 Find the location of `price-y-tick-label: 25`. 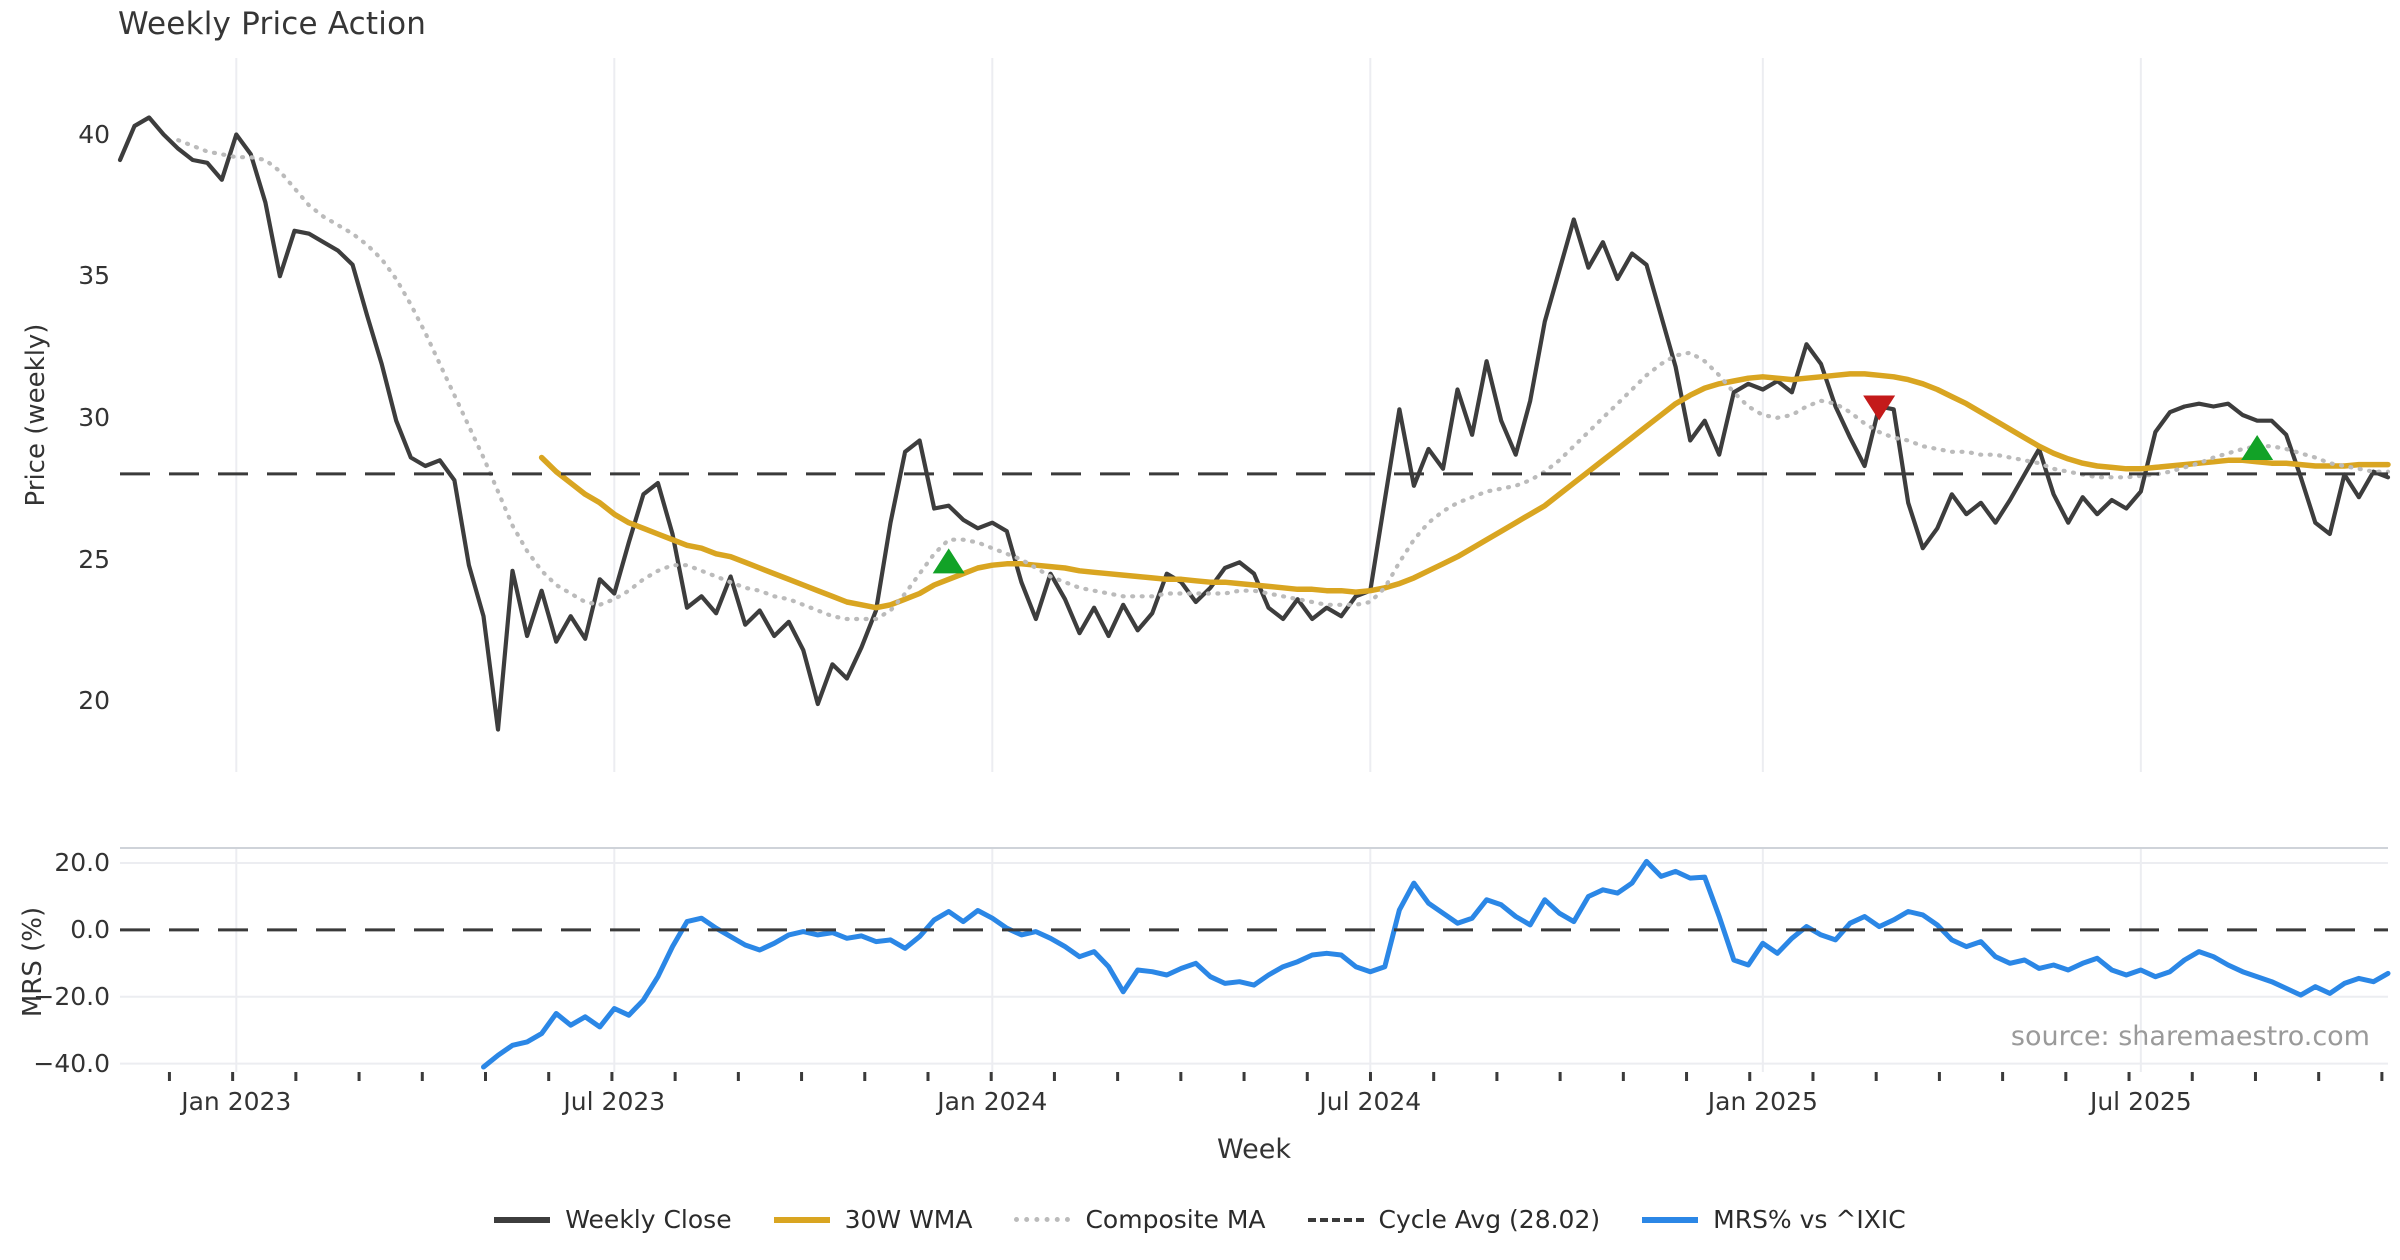

price-y-tick-label: 25 is located at coordinates (94, 559).